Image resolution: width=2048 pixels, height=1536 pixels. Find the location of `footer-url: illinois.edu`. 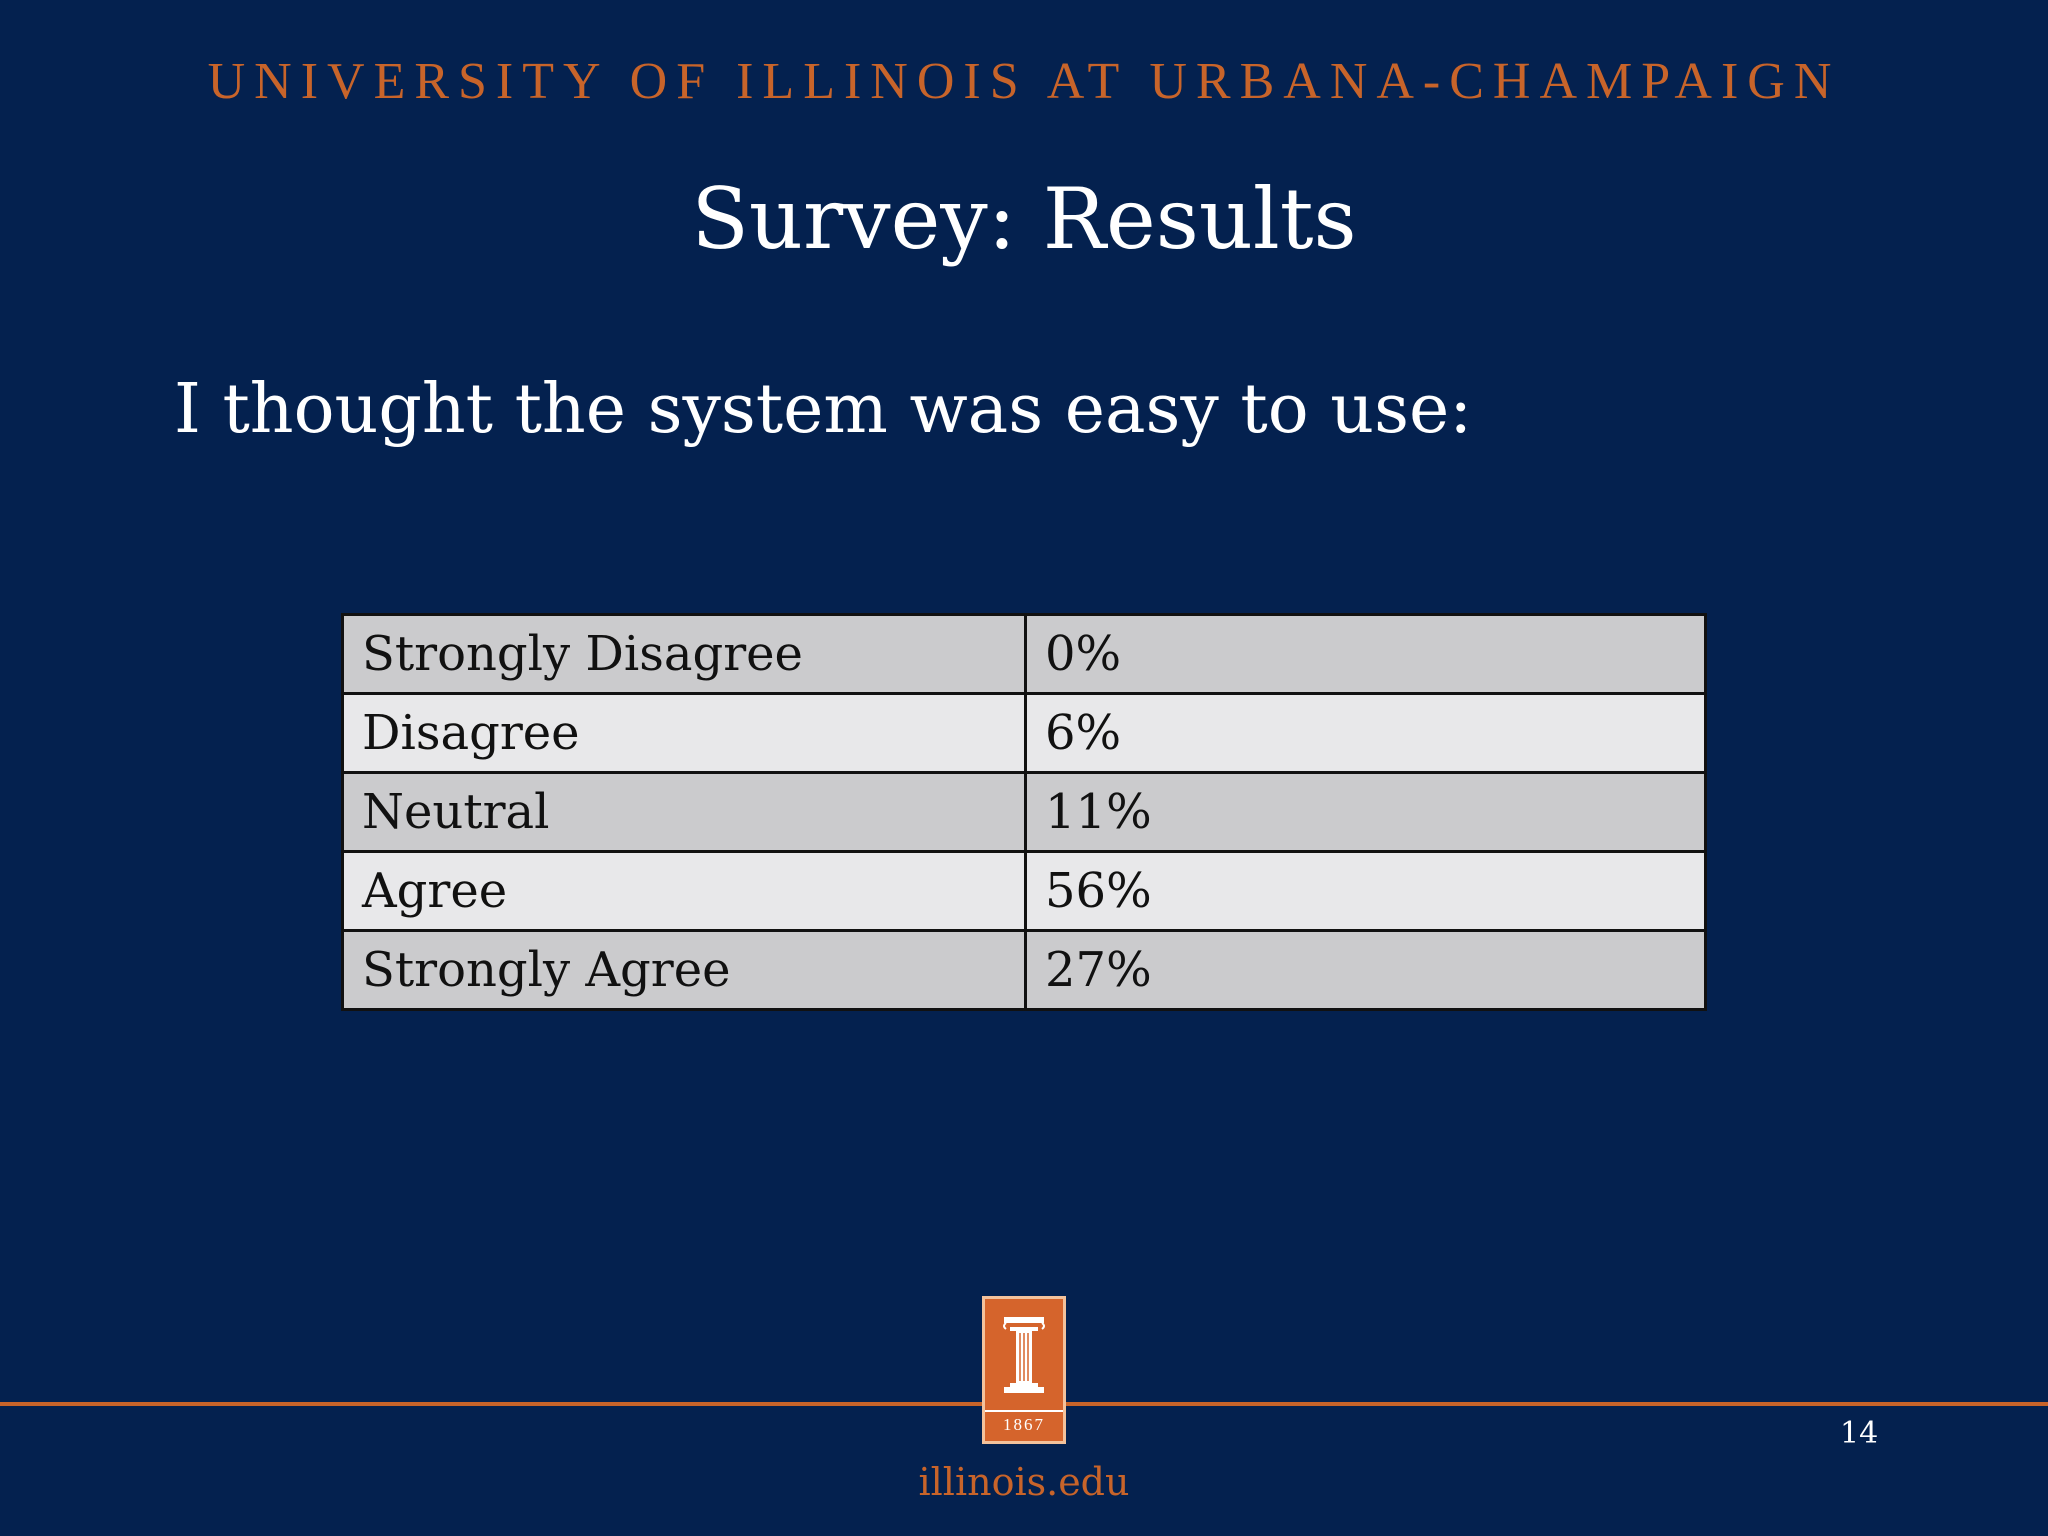

footer-url: illinois.edu is located at coordinates (1024, 1482).